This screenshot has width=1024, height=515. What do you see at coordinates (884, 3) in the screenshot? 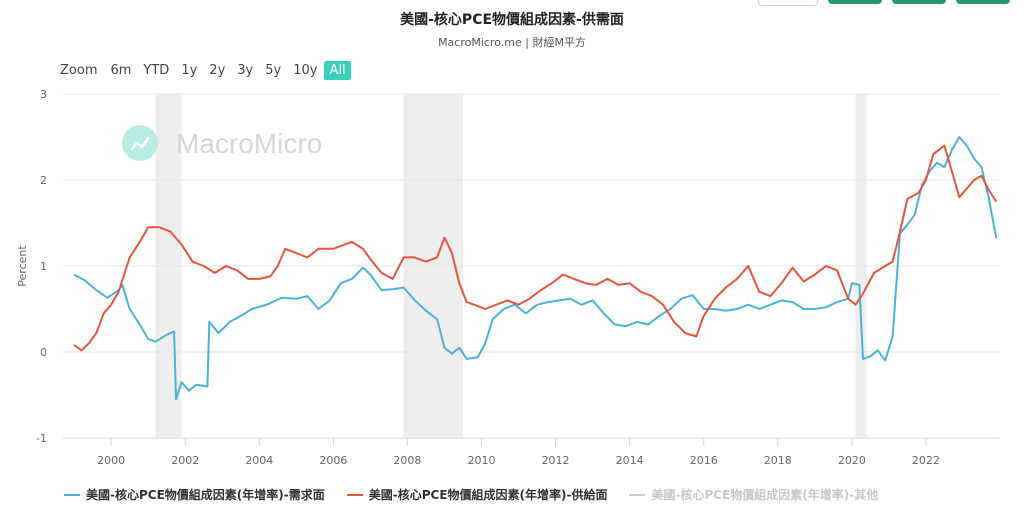
I see `top-toolbar` at bounding box center [884, 3].